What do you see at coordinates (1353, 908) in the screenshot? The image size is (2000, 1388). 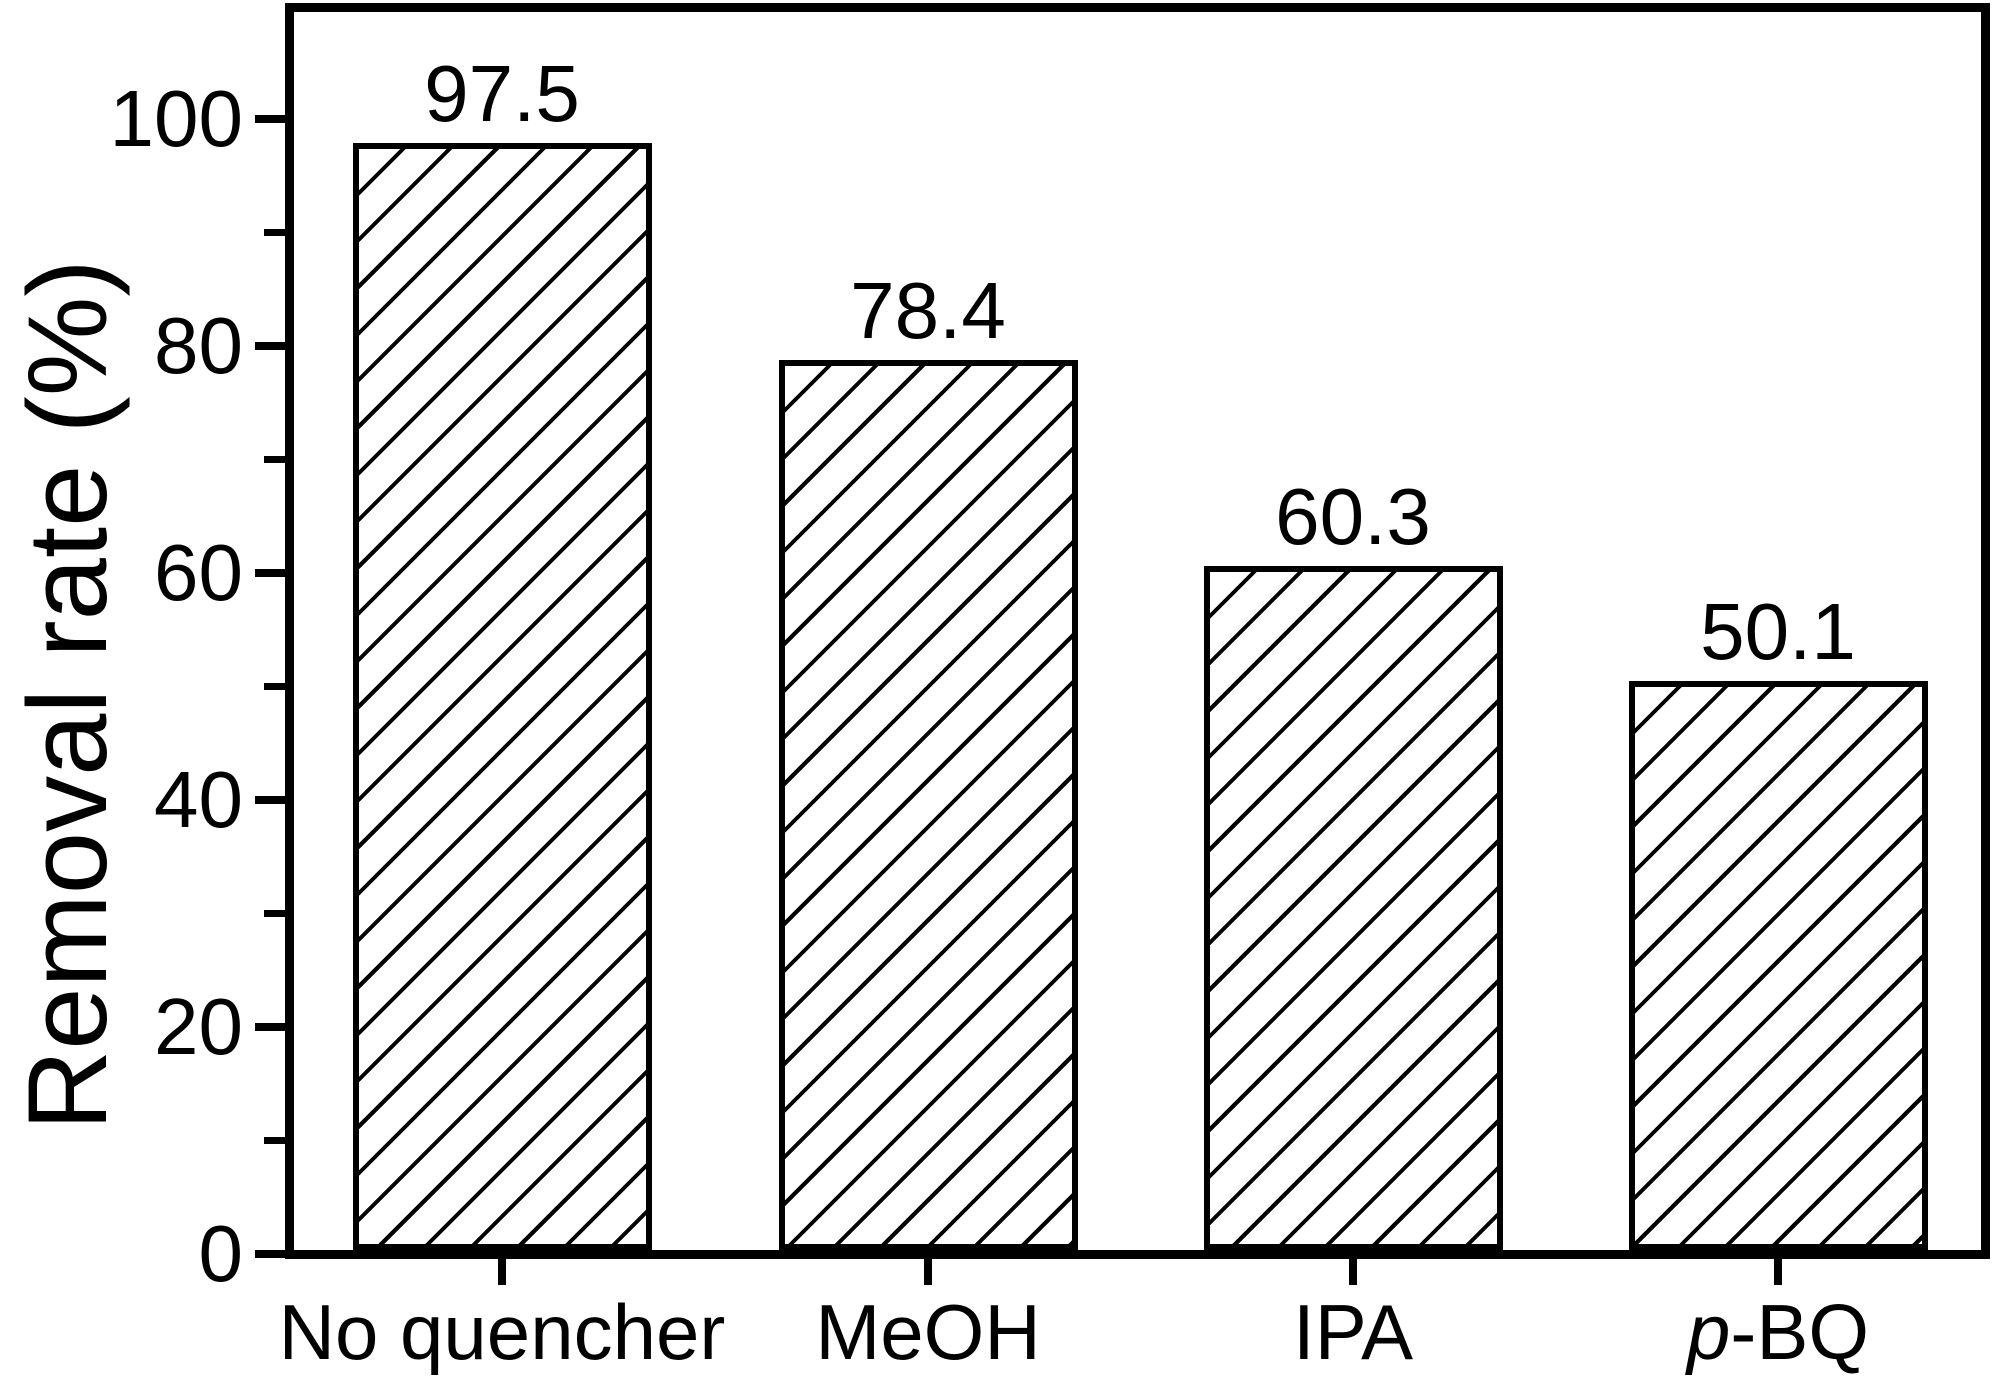 I see `bar-ipa` at bounding box center [1353, 908].